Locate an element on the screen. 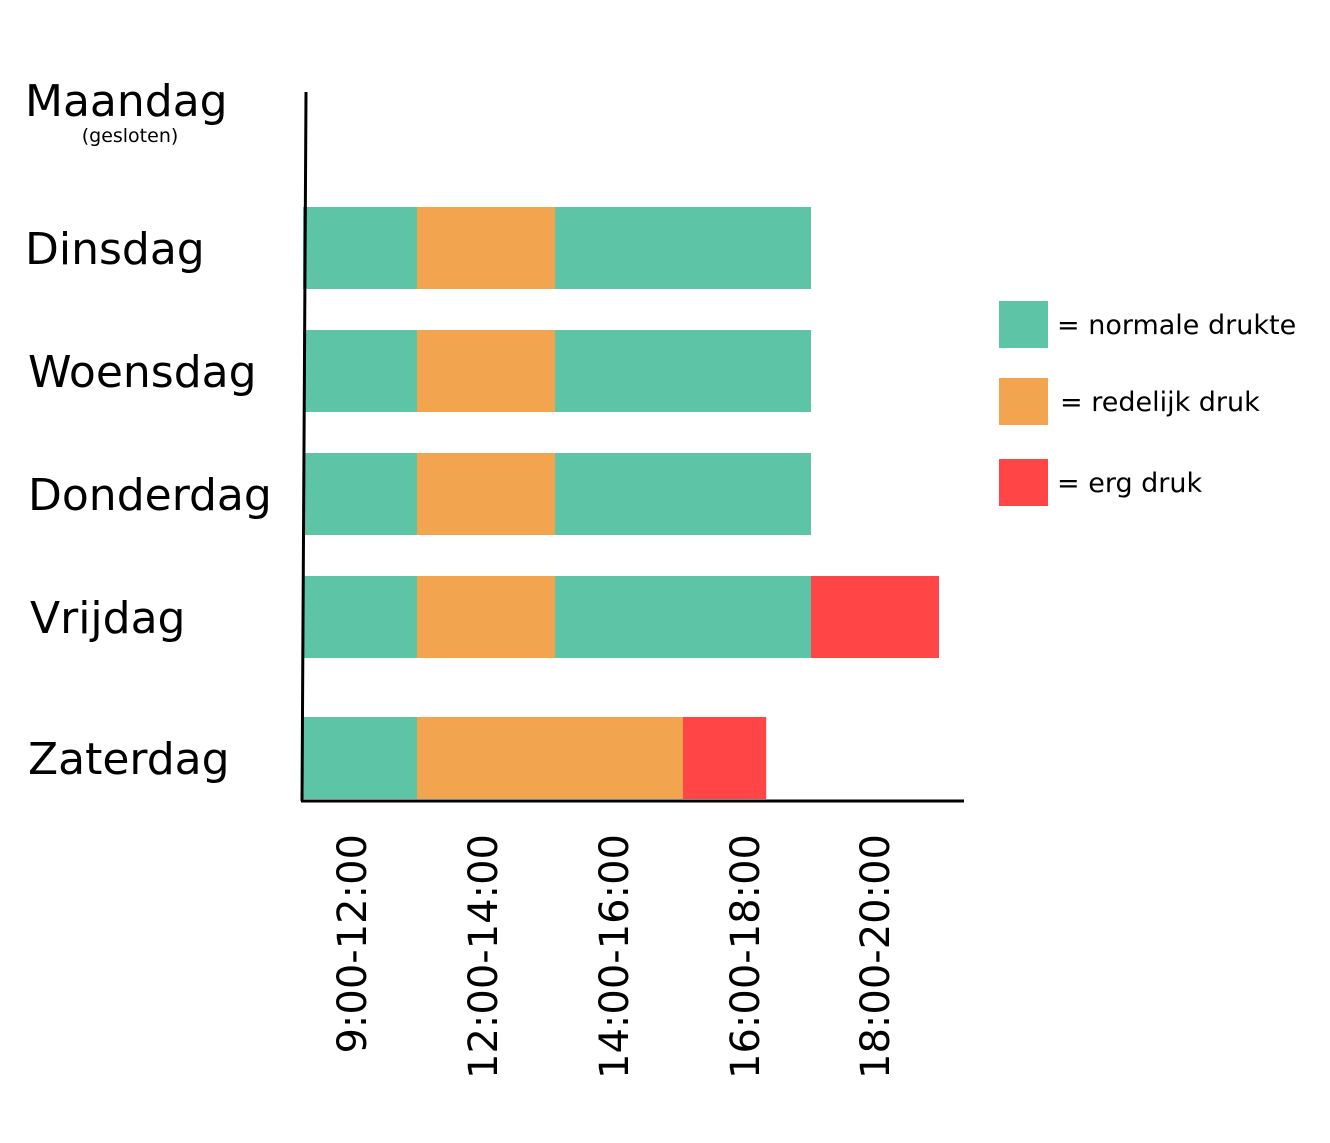  bar-dinsdag is located at coordinates (557, 248).